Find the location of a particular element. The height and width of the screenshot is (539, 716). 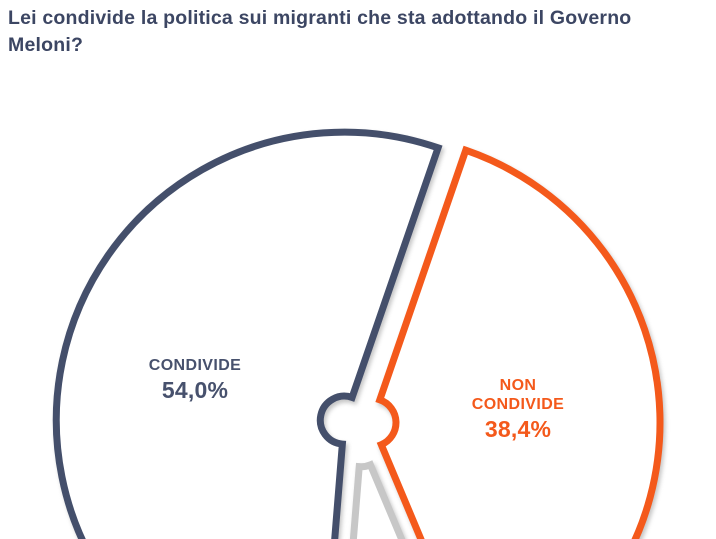

slice-label-condivide: CONDIVIDE 54,0% is located at coordinates (195, 379).